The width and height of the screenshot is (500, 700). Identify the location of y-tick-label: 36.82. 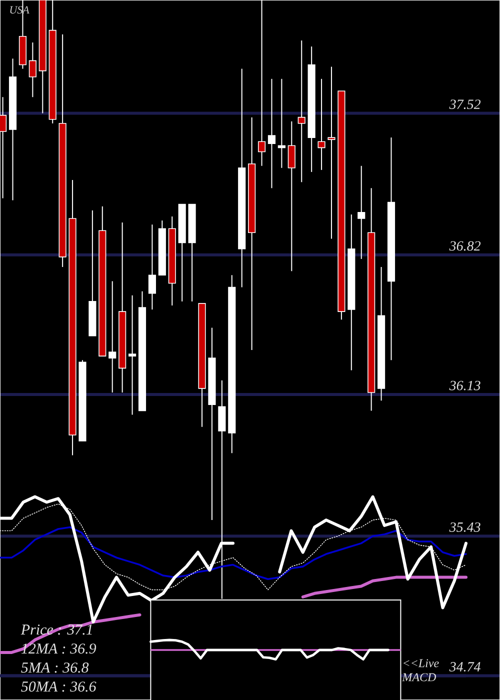
(465, 246).